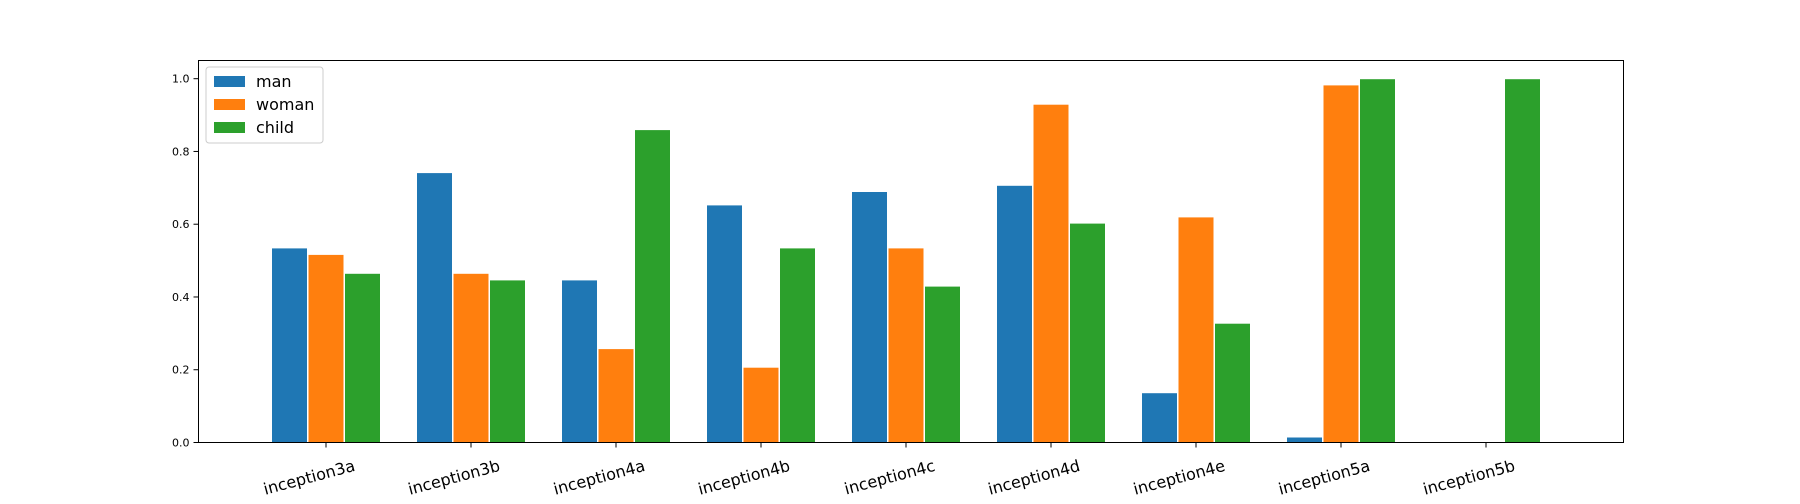 The height and width of the screenshot is (504, 1800). I want to click on legend: man woman child, so click(264, 105).